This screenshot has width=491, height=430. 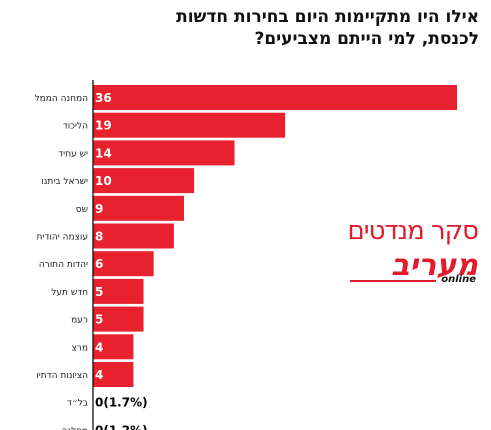 What do you see at coordinates (103, 181) in the screenshot?
I see `value-label: 10` at bounding box center [103, 181].